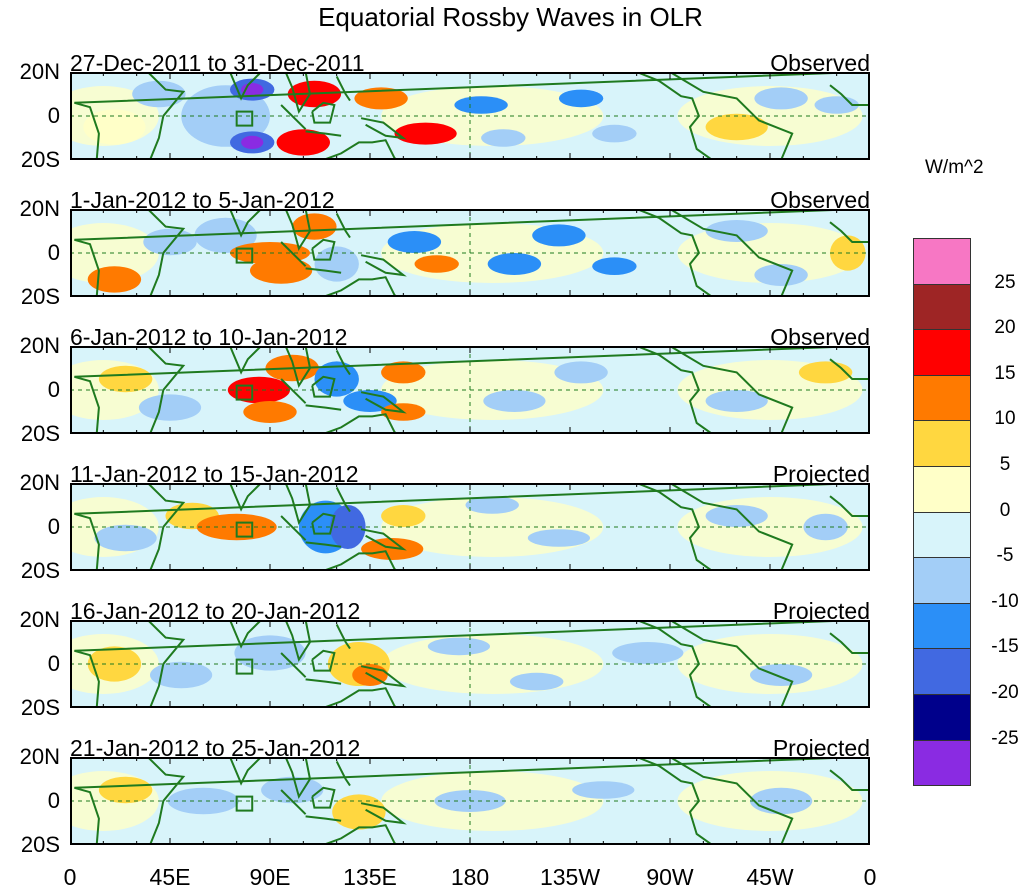 Image resolution: width=1021 pixels, height=891 pixels. What do you see at coordinates (715, 801) in the screenshot?
I see `americas-coast` at bounding box center [715, 801].